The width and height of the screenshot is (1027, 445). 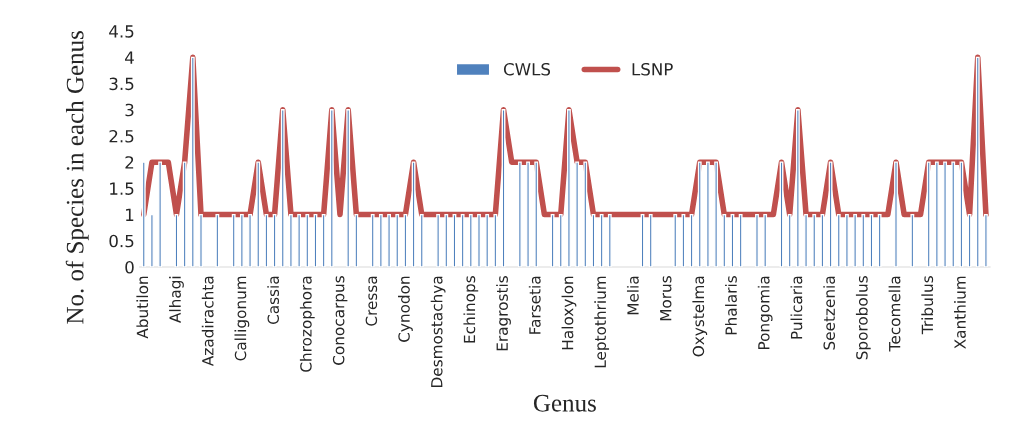 What do you see at coordinates (176, 299) in the screenshot?
I see `x-tick-label: Alhagi` at bounding box center [176, 299].